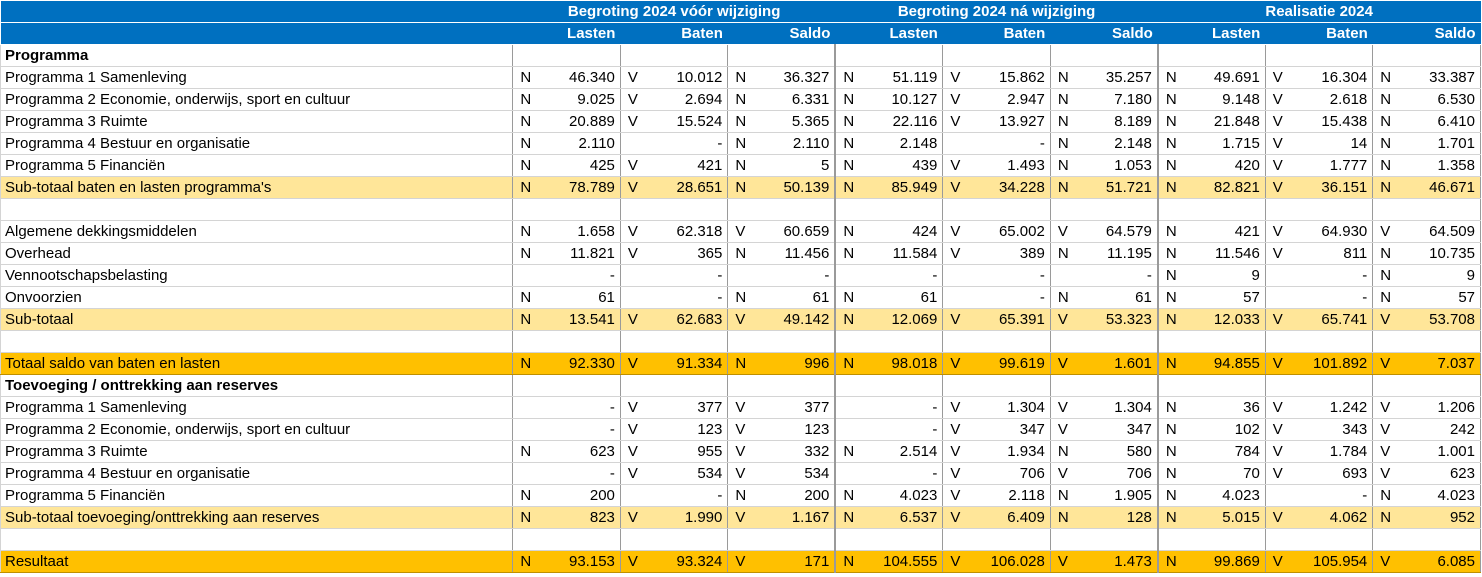 The height and width of the screenshot is (577, 1482). What do you see at coordinates (1007, 319) in the screenshot?
I see `cell-value: 65.391` at bounding box center [1007, 319].